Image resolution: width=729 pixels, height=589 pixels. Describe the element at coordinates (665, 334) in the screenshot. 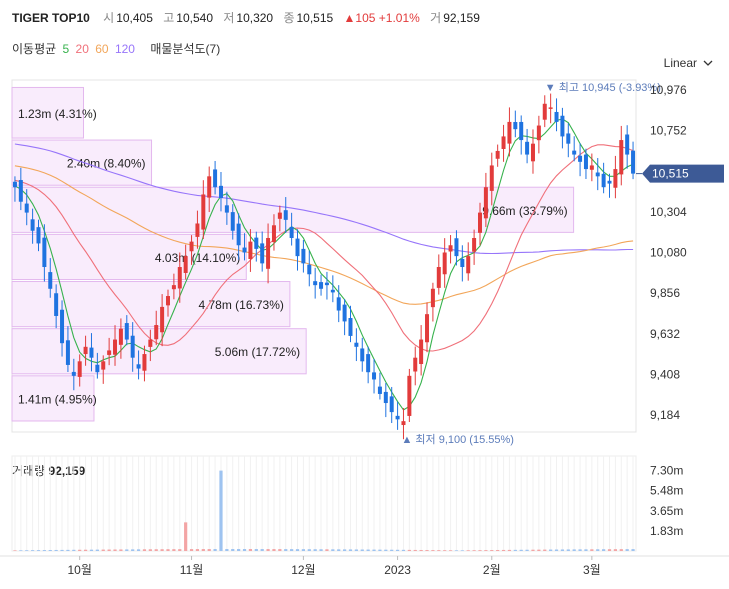

I see `y-axis-tick: 9,632` at that location.